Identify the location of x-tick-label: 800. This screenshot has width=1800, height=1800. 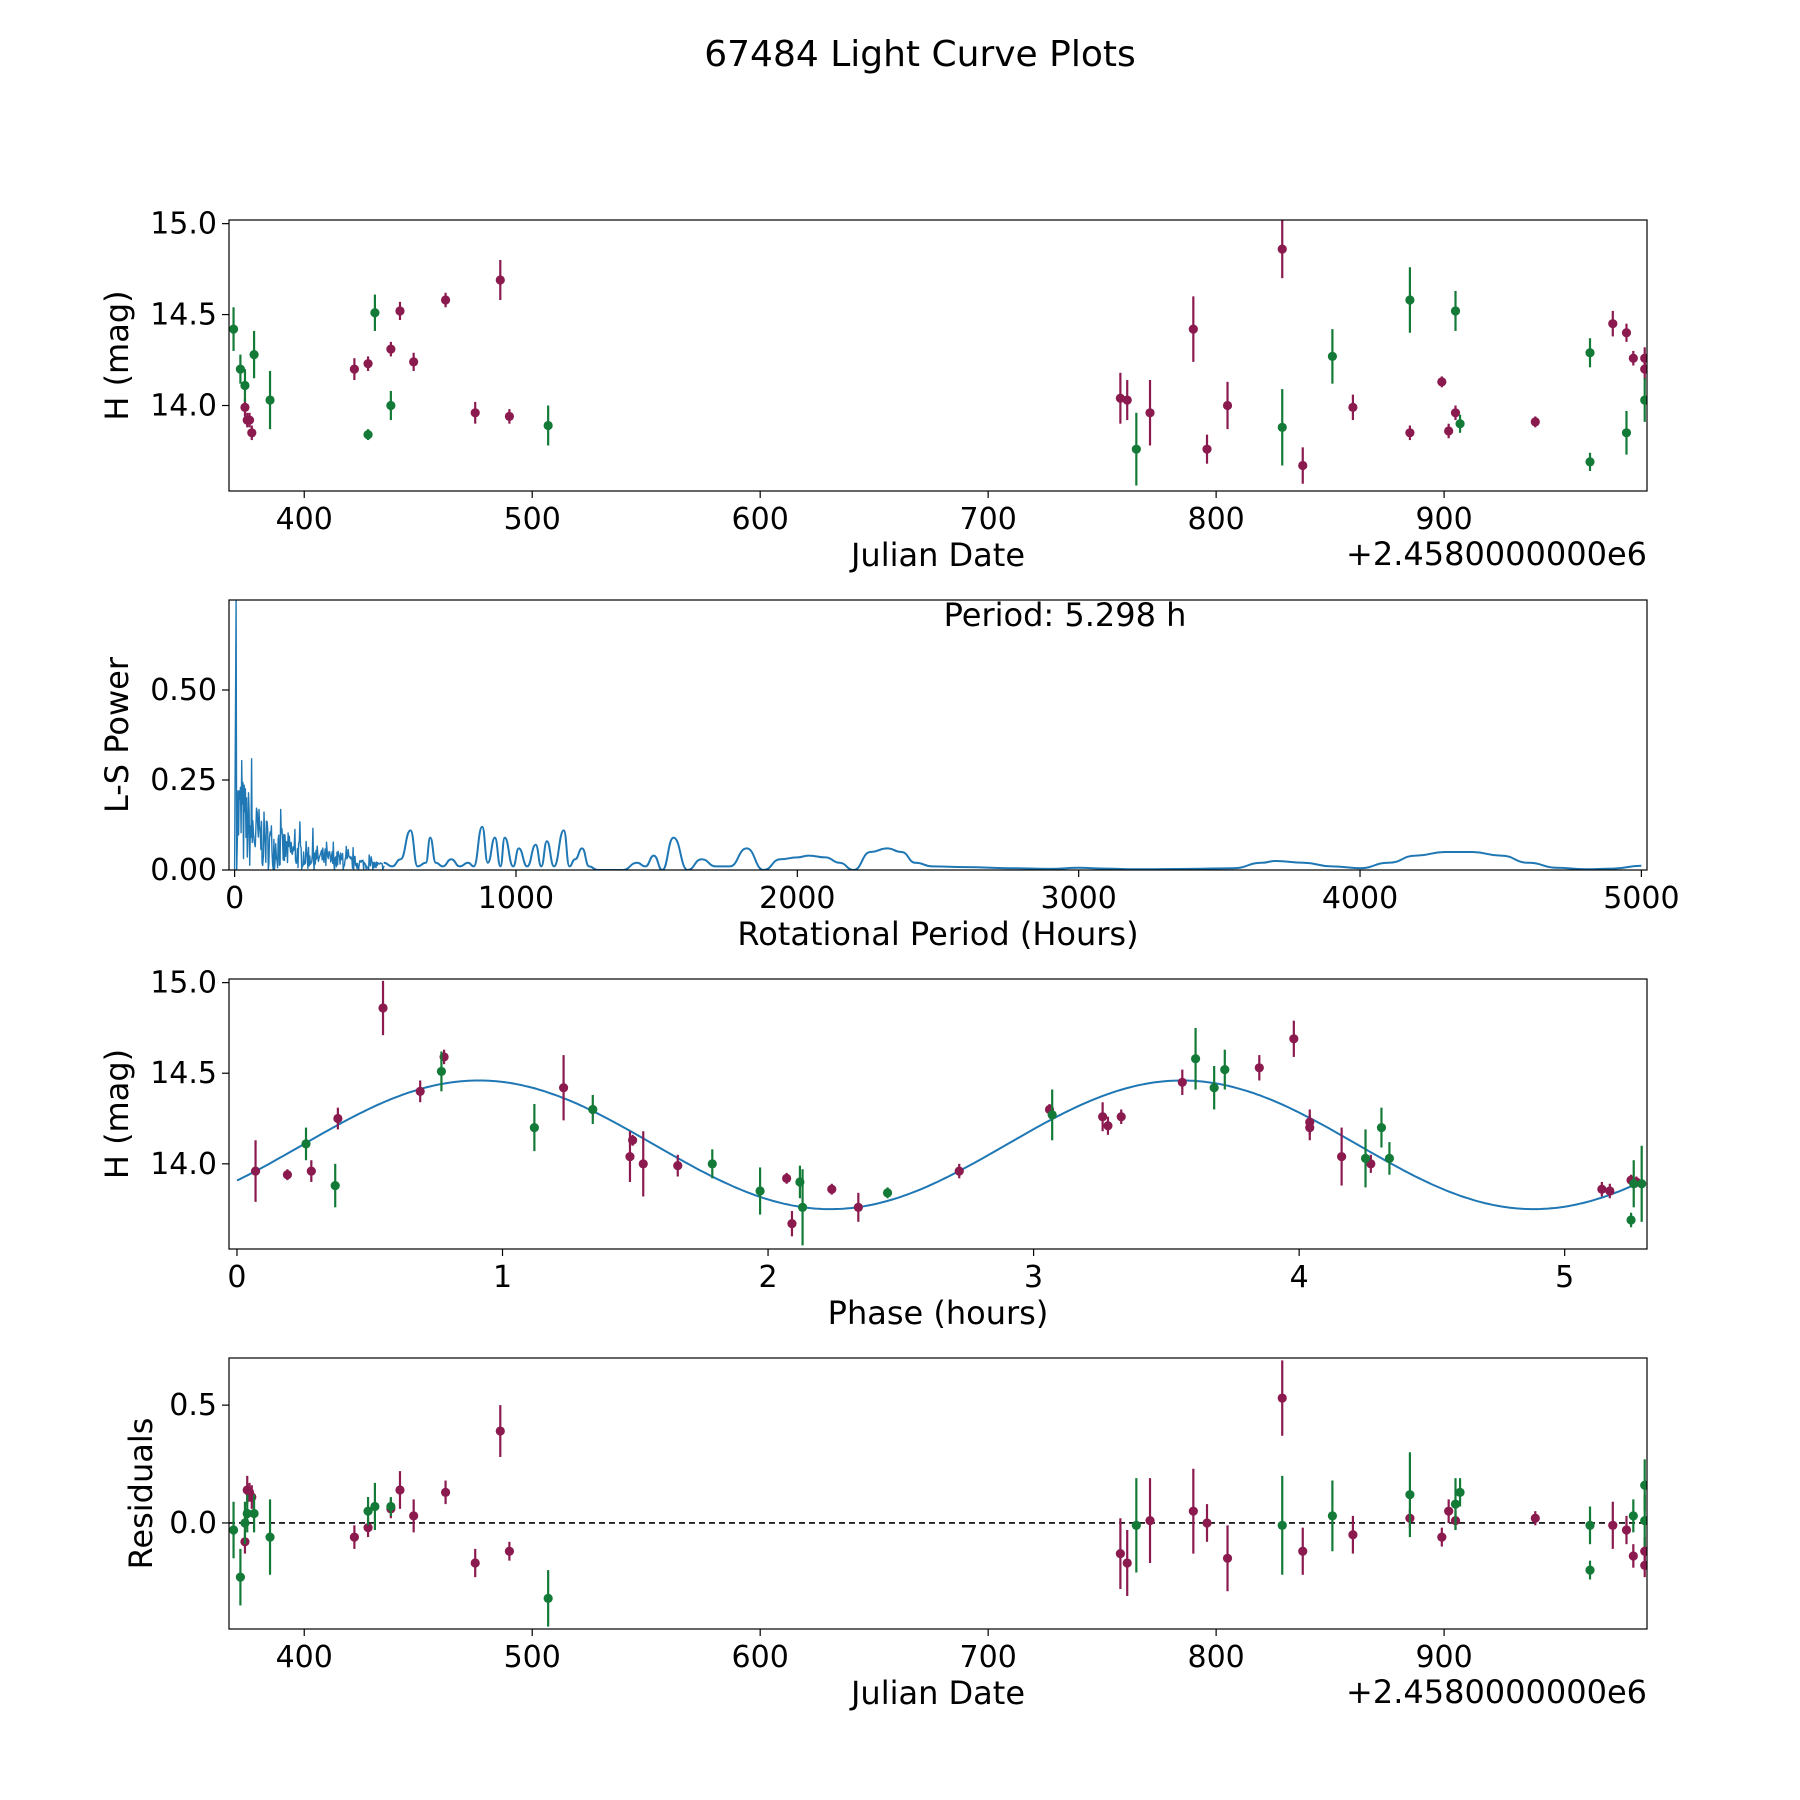
(1215, 519).